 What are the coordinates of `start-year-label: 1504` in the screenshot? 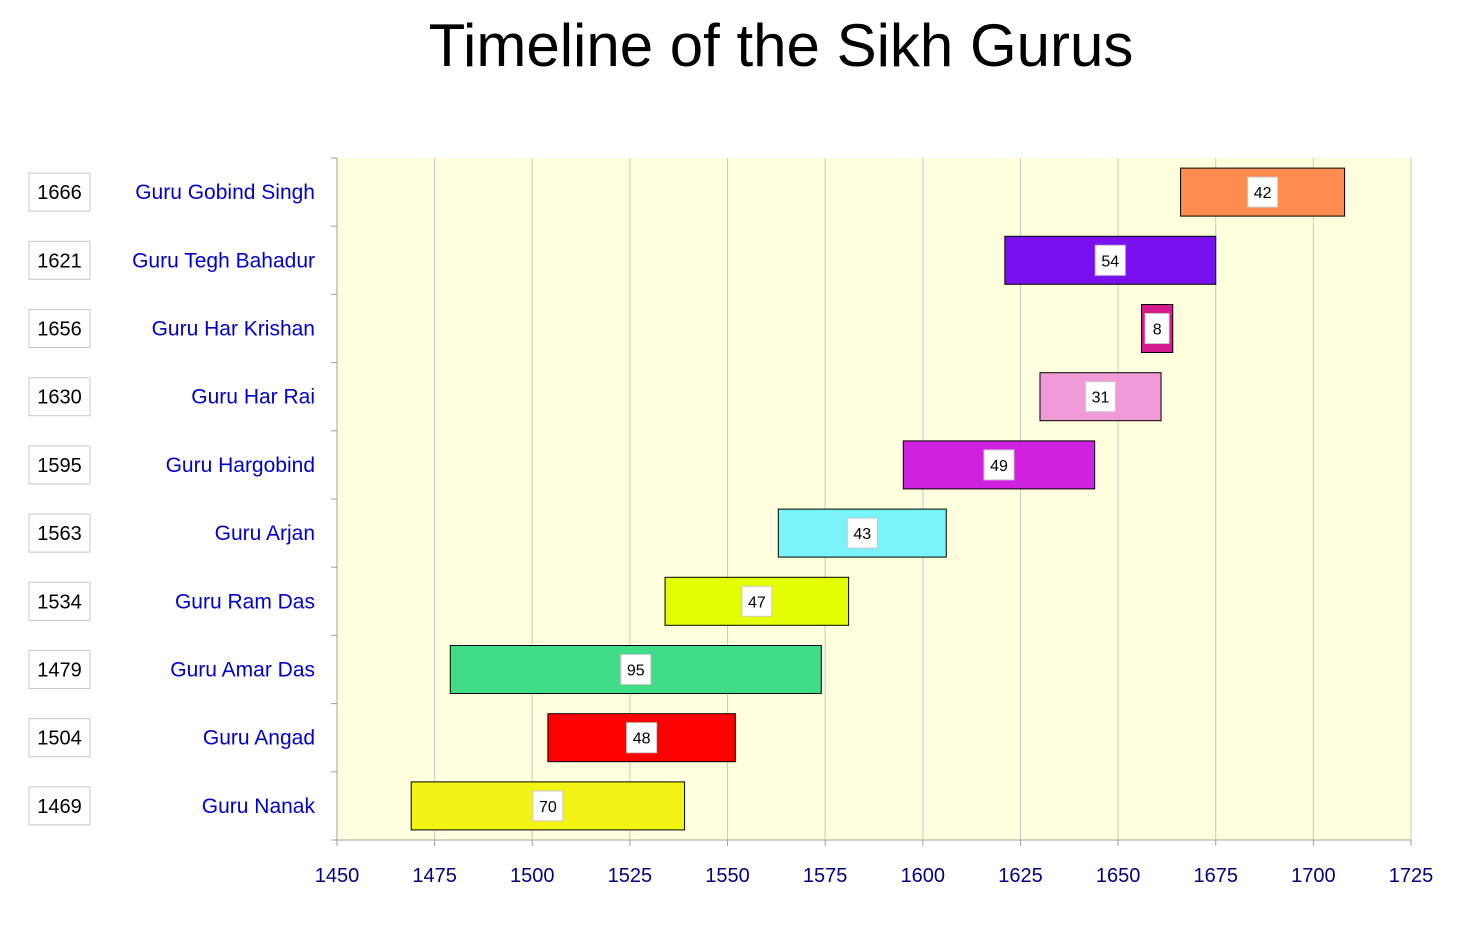 It's located at (59, 739).